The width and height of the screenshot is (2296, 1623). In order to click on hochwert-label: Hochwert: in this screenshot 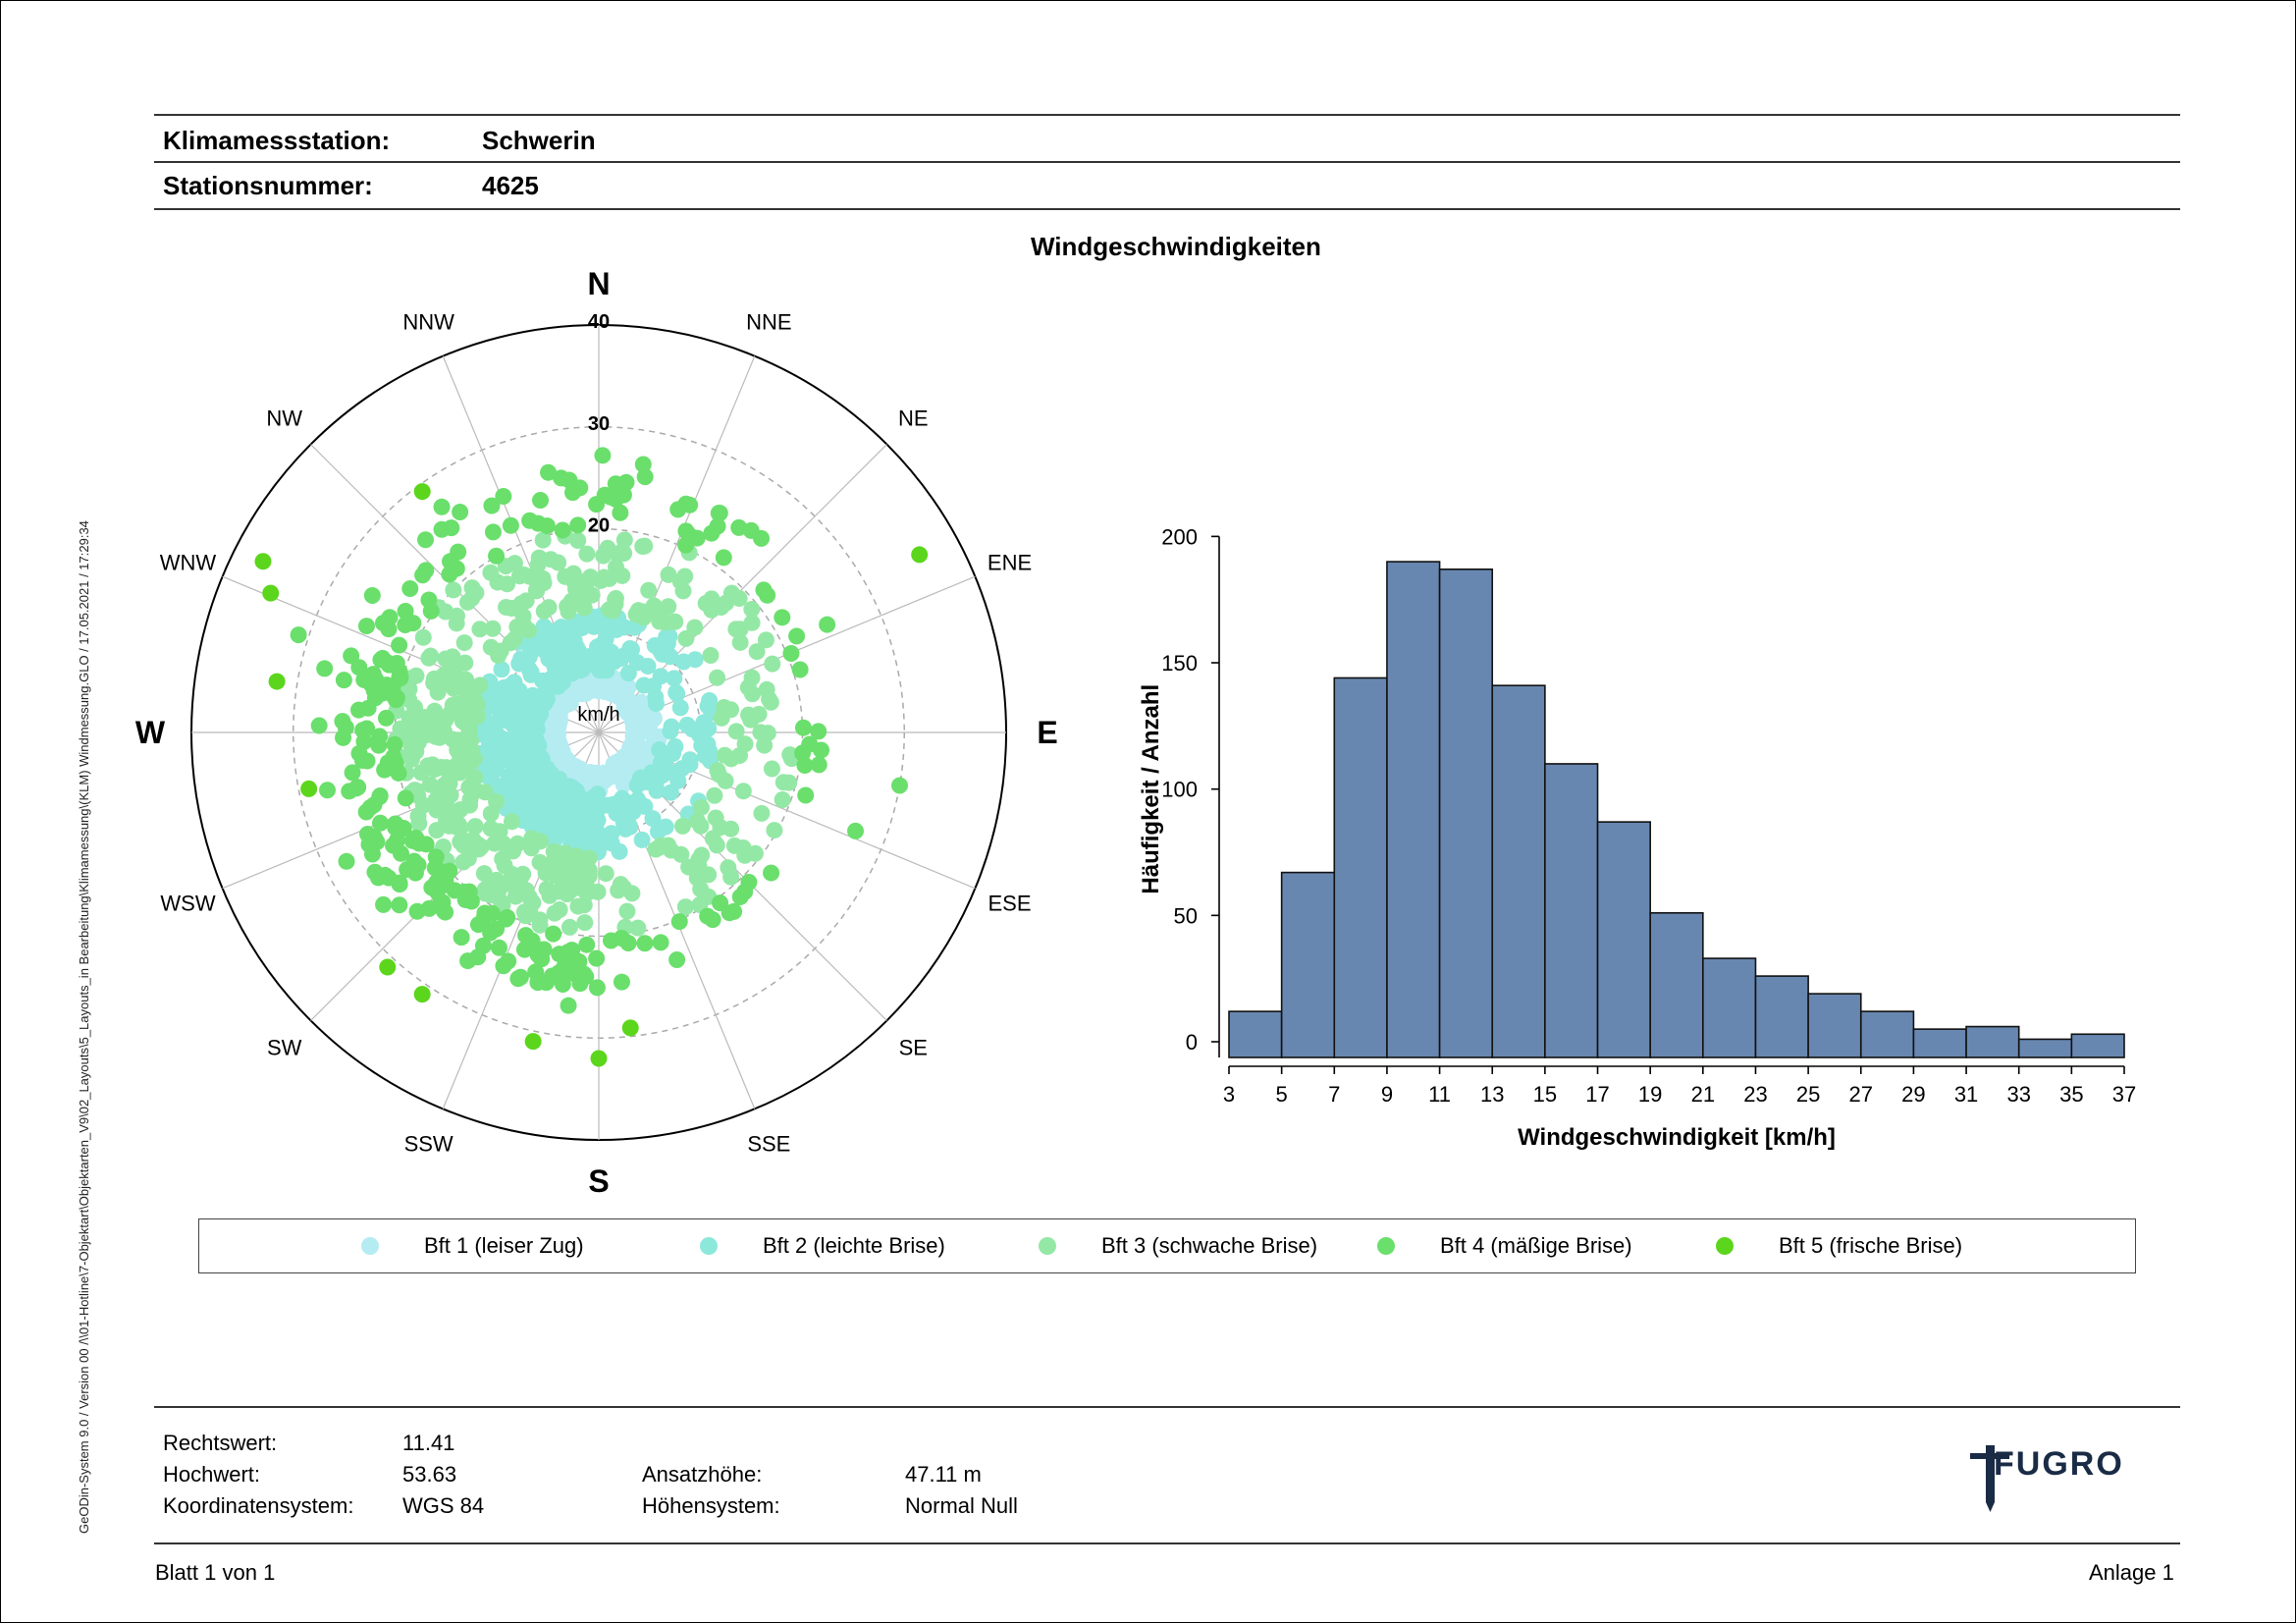, I will do `click(212, 1474)`.